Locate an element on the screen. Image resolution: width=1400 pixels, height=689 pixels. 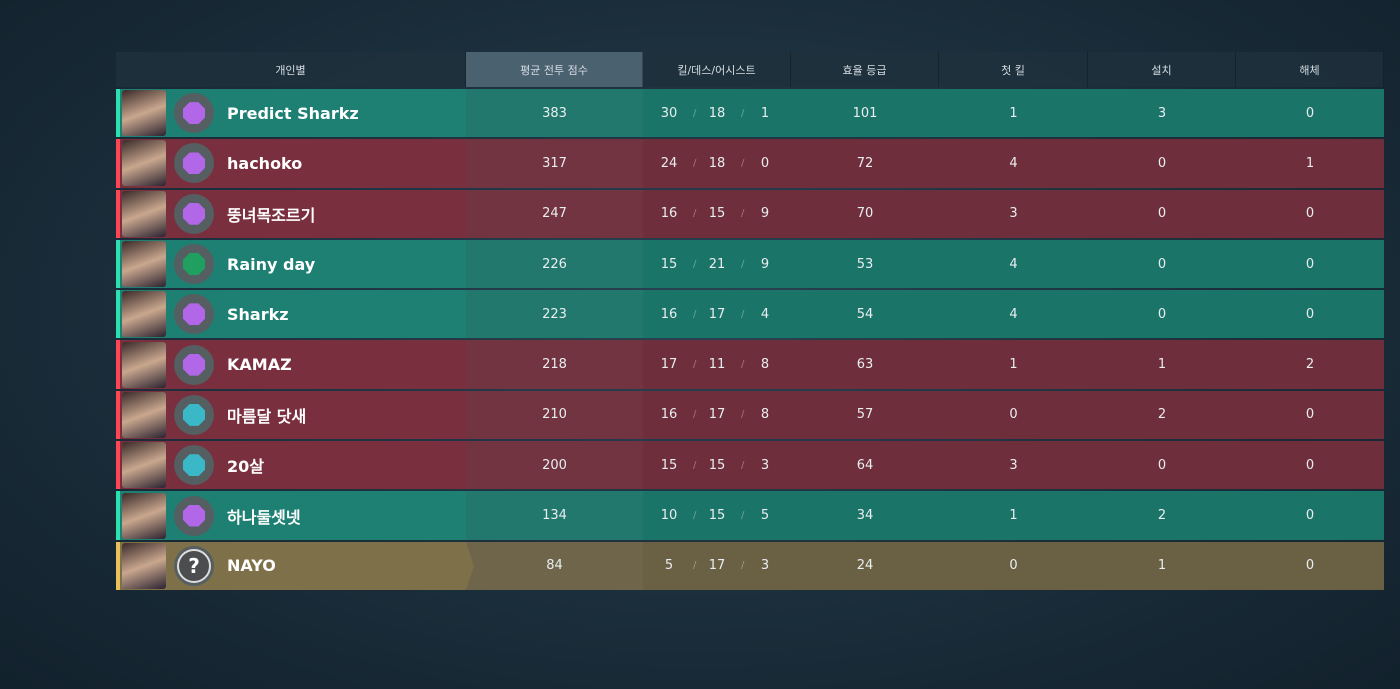
player-row: Rainy day 226 15/ 21/ 9 53 4 0 0 is located at coordinates (750, 264).